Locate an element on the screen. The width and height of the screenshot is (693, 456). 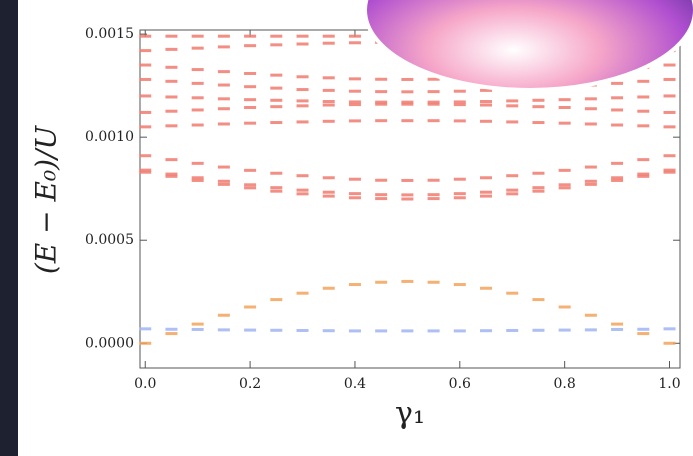
x-axis-label: γ₁ is located at coordinates (410, 413).